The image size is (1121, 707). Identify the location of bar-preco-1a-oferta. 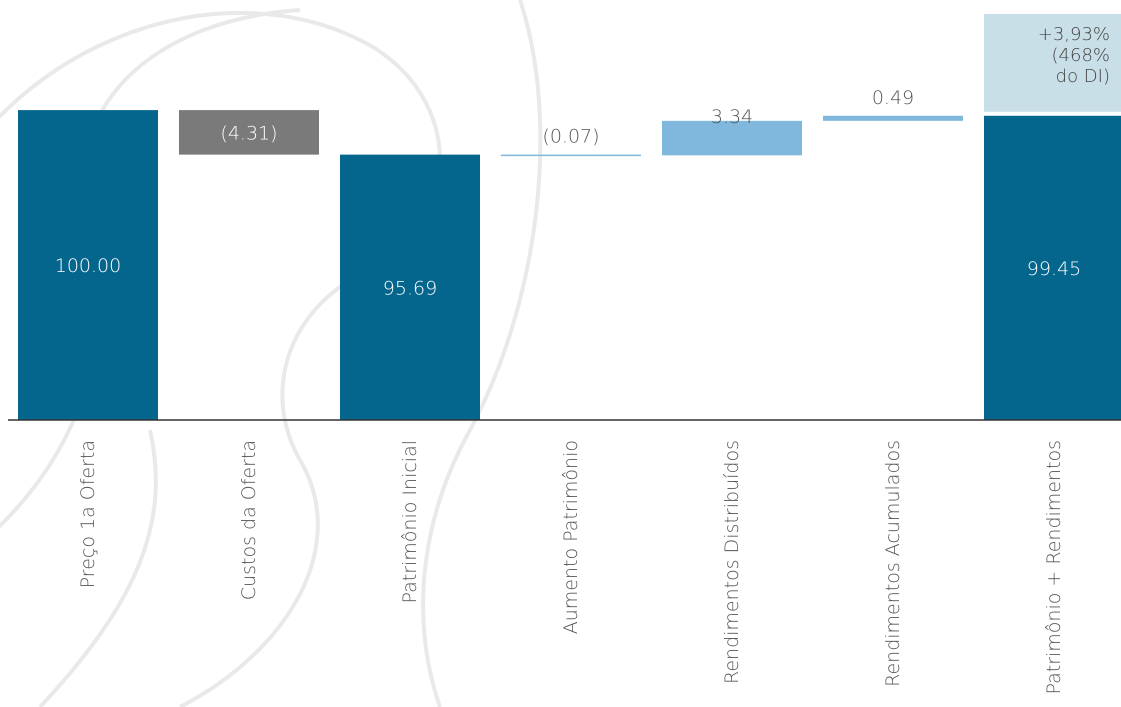
(88, 265).